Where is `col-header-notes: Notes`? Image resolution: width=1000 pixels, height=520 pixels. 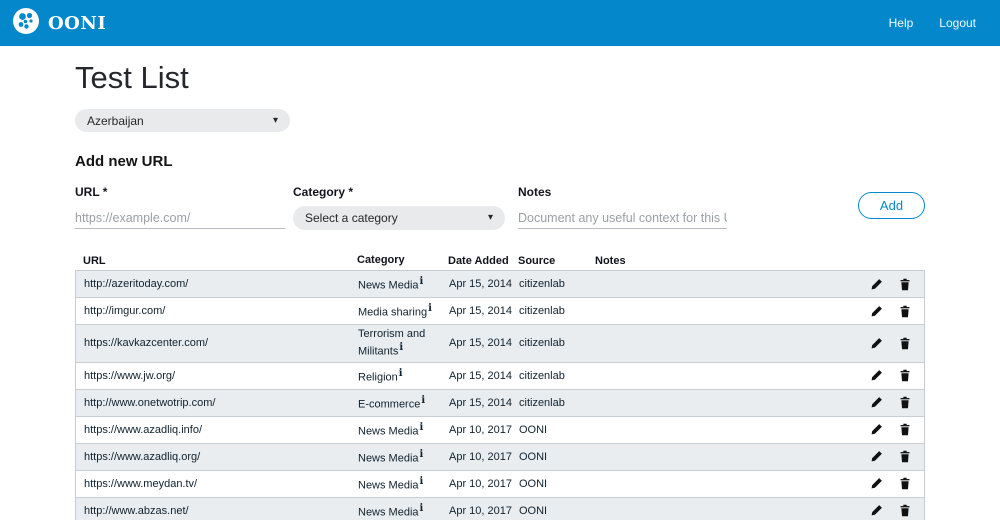
col-header-notes: Notes is located at coordinates (610, 260).